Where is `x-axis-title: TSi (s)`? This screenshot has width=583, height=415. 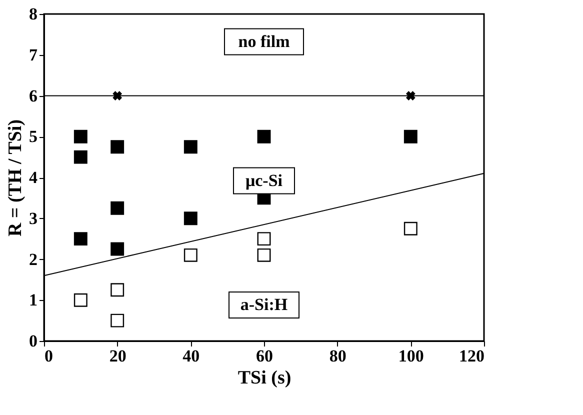
x-axis-title: TSi (s) is located at coordinates (265, 378).